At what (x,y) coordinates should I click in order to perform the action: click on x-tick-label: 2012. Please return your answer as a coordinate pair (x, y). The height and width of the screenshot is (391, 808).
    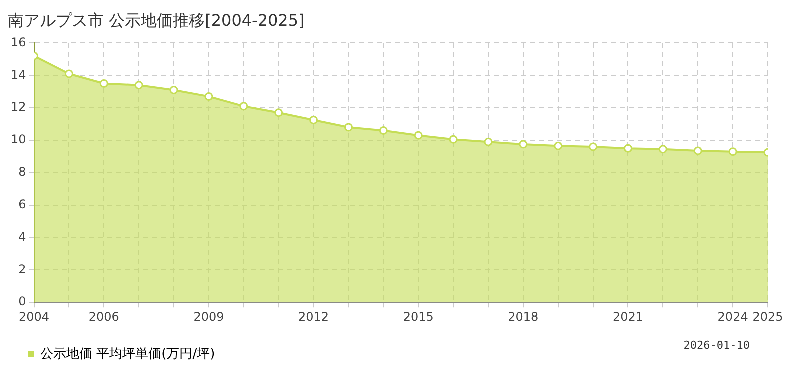
    Looking at the image, I should click on (314, 317).